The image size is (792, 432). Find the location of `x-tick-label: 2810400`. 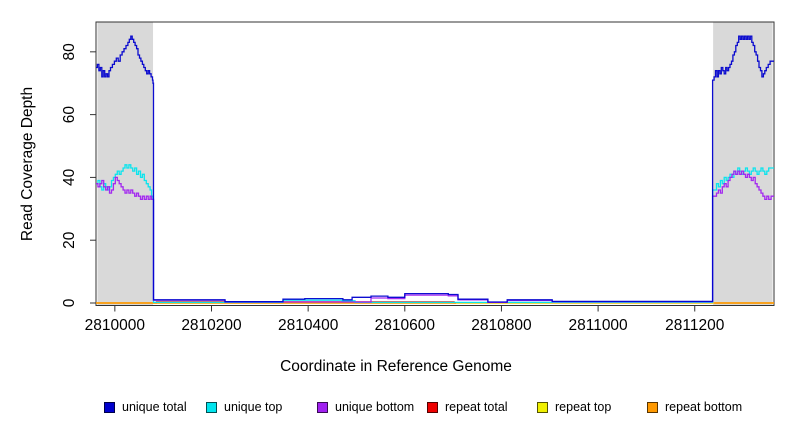

x-tick-label: 2810400 is located at coordinates (308, 325).